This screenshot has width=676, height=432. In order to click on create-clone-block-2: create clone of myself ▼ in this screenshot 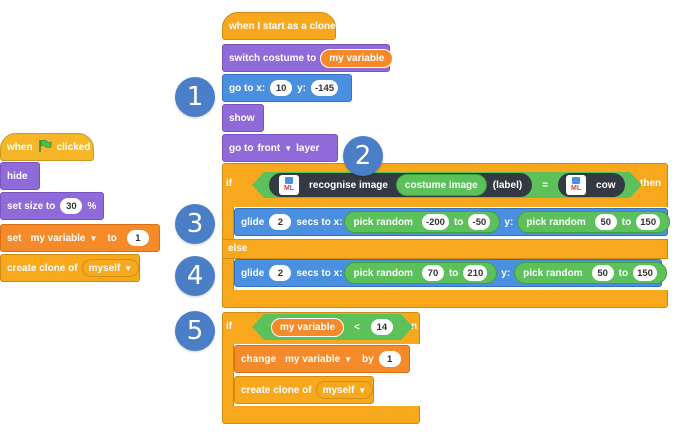, I will do `click(304, 390)`.